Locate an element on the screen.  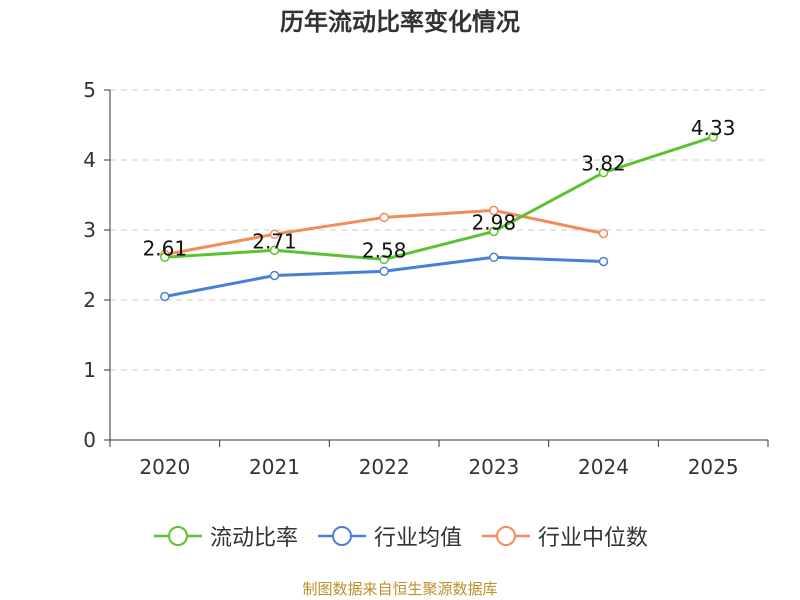
x-tick-label: 2022 is located at coordinates (384, 467).